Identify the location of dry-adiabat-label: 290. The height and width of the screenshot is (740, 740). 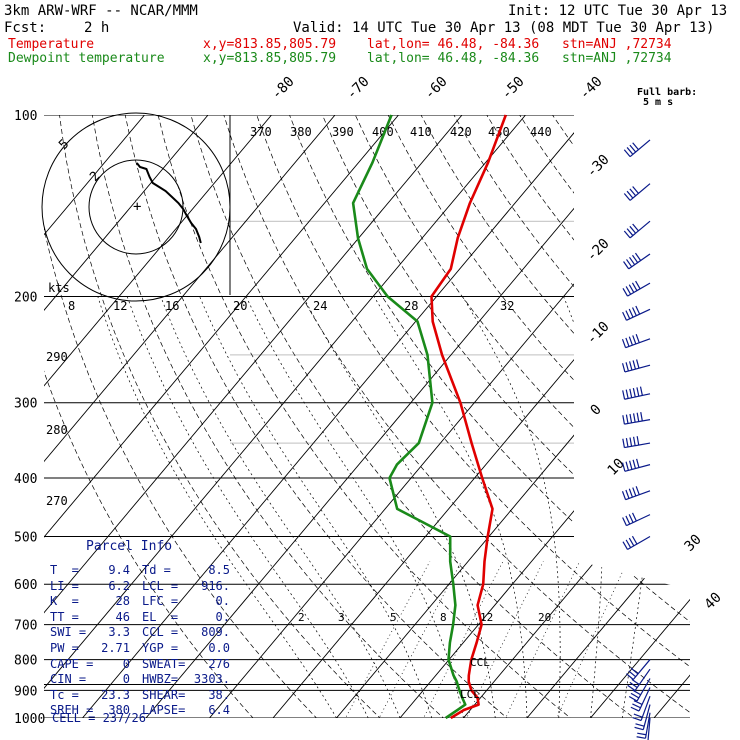
(57, 357).